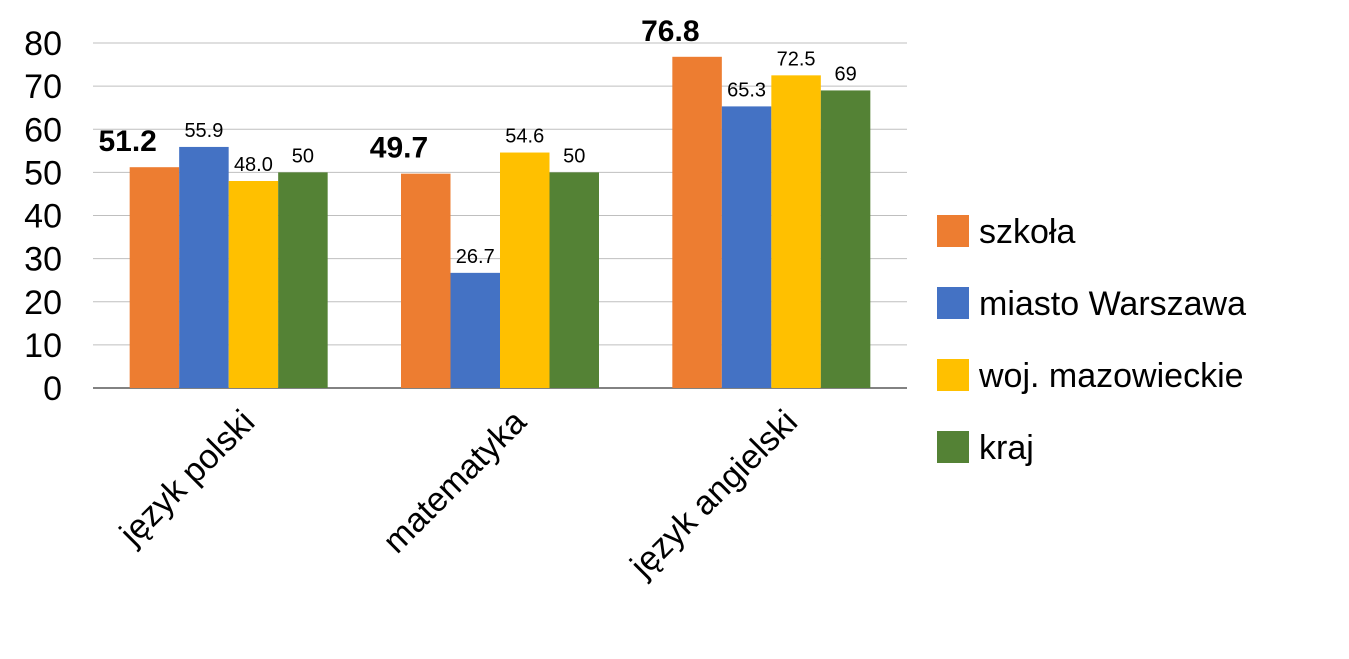 This screenshot has height=659, width=1349. I want to click on legend-label: miasto Warszawa, so click(1112, 304).